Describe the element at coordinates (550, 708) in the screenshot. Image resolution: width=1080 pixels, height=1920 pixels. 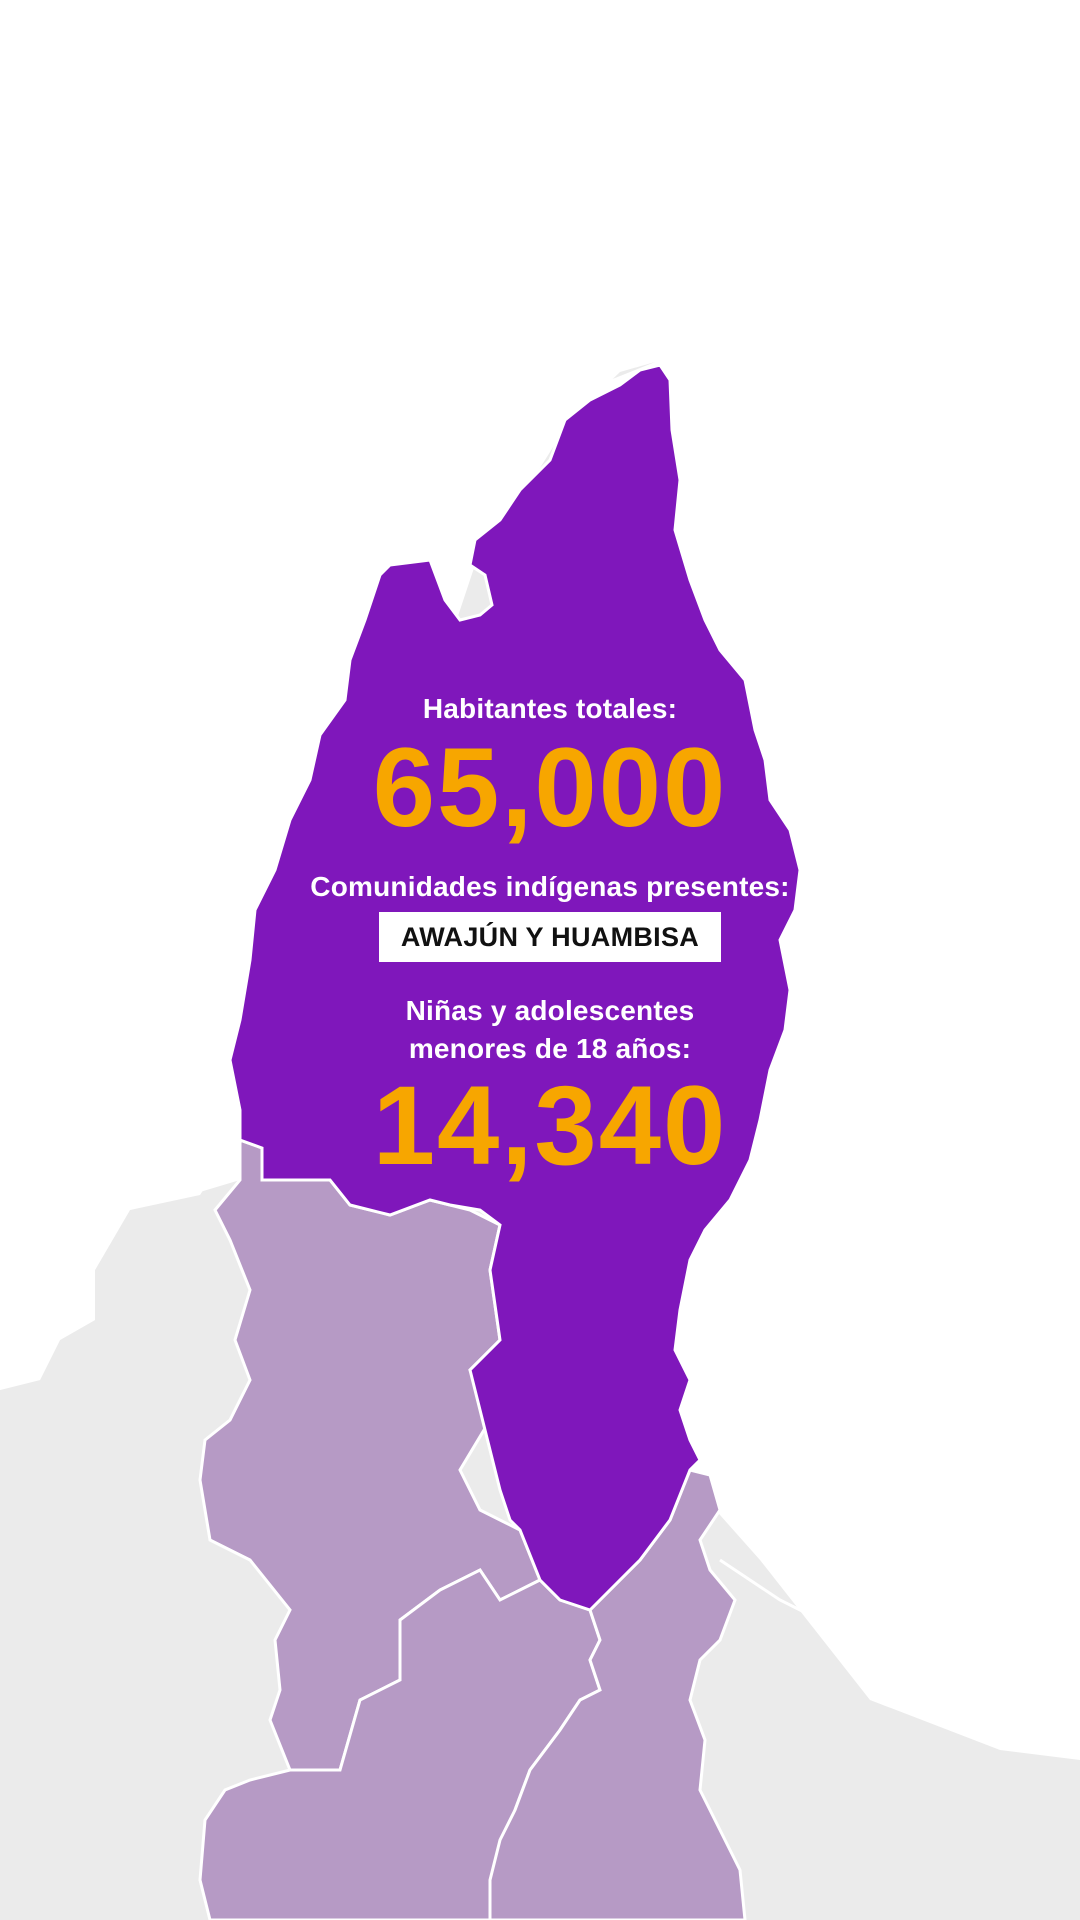
I see `habitantes-label: Habitantes totales:` at that location.